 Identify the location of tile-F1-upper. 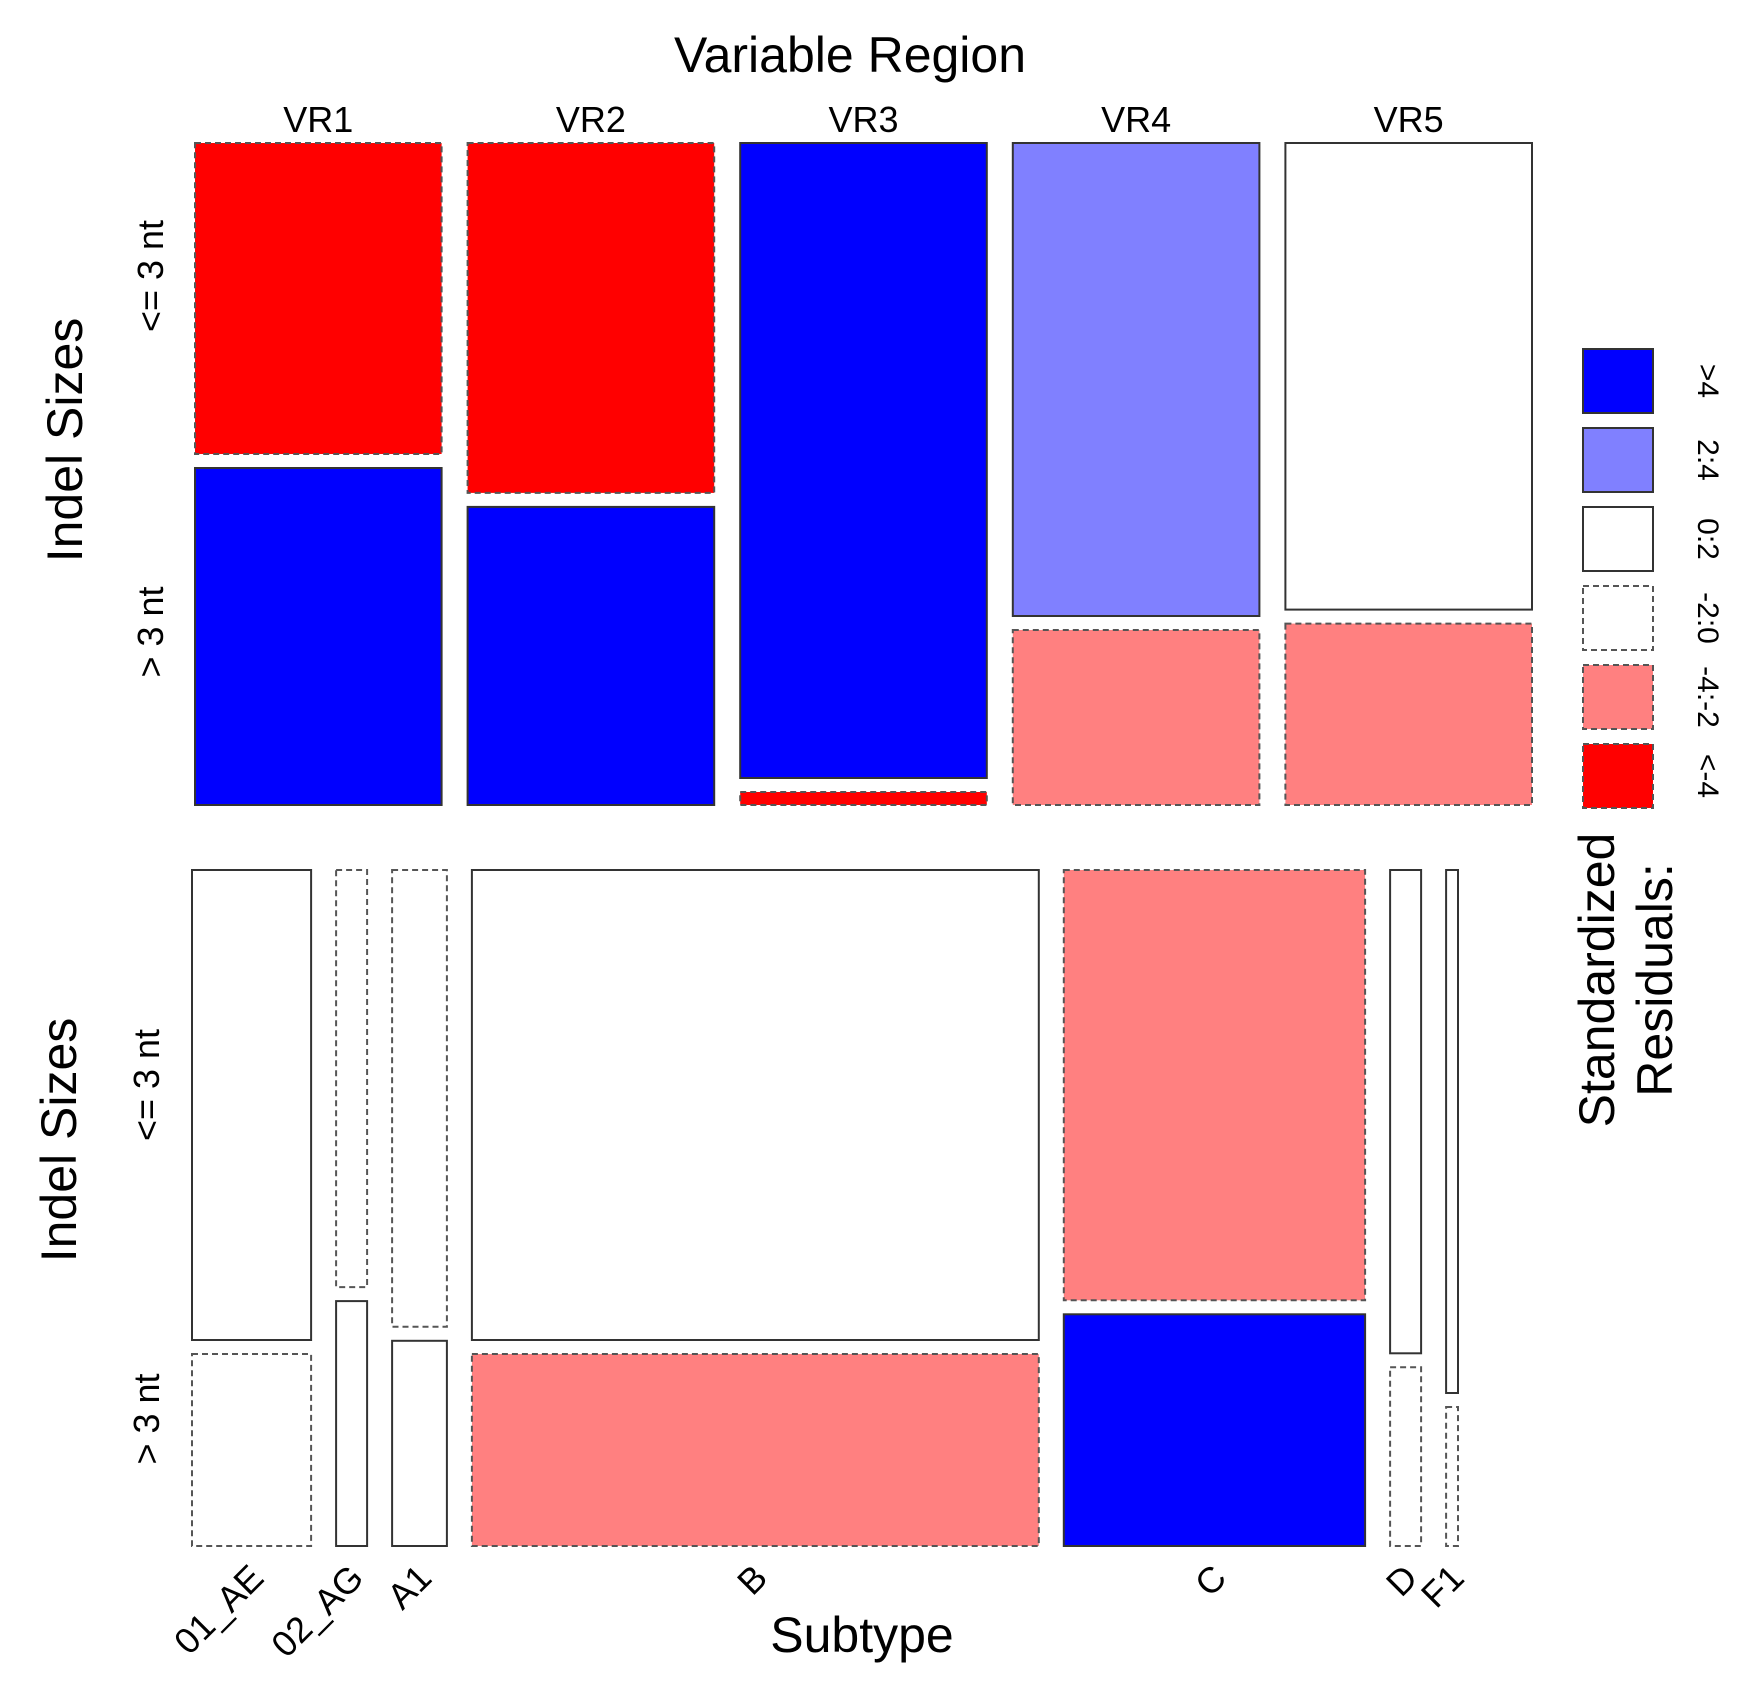
(1452, 1131).